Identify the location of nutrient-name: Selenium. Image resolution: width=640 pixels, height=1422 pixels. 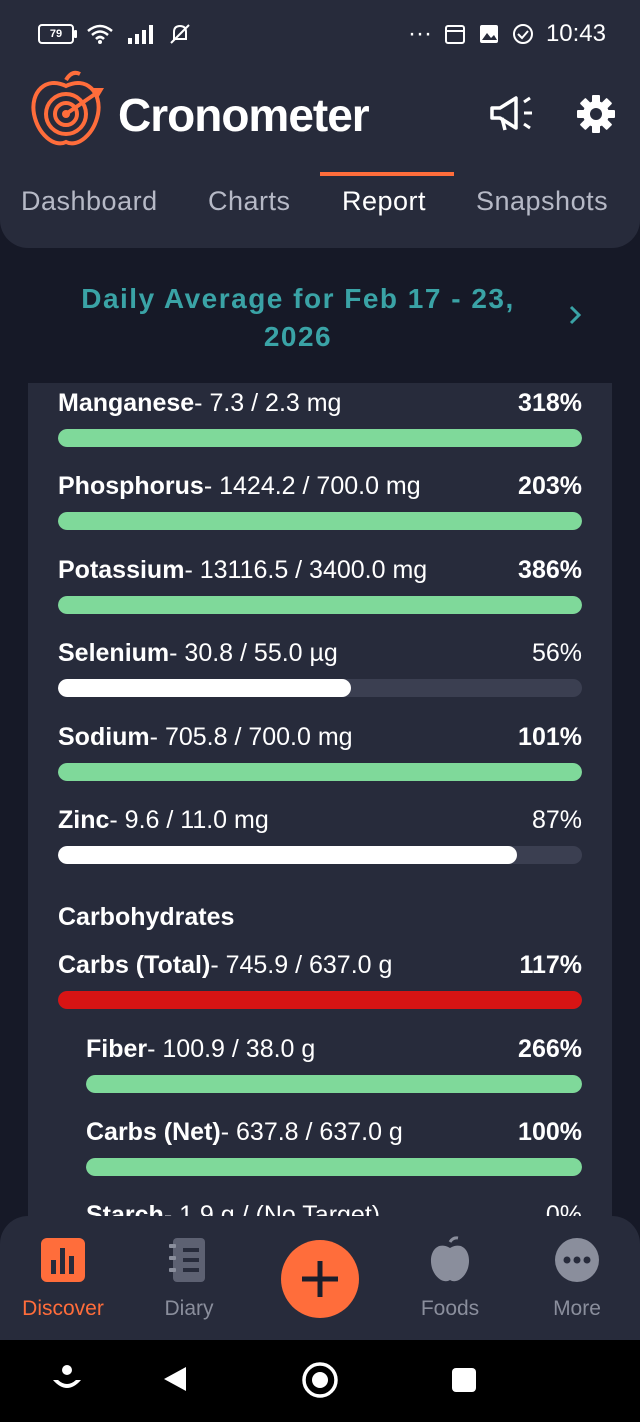
(114, 653).